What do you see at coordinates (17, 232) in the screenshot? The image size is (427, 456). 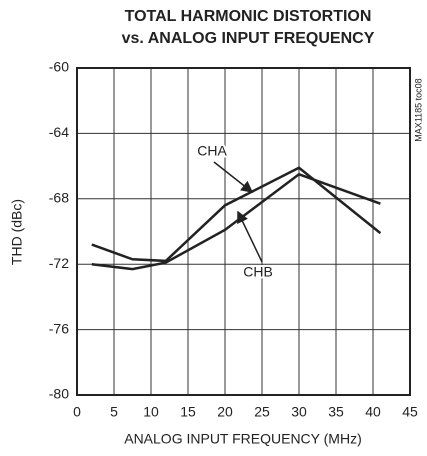 I see `y-axis-label: THD (dBc)` at bounding box center [17, 232].